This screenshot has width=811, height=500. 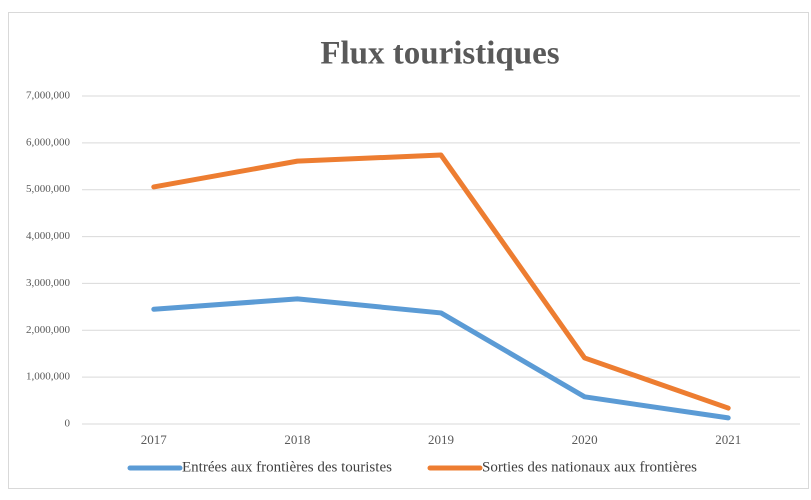 I want to click on y-tick-label: 1,000,000, so click(x=48, y=377).